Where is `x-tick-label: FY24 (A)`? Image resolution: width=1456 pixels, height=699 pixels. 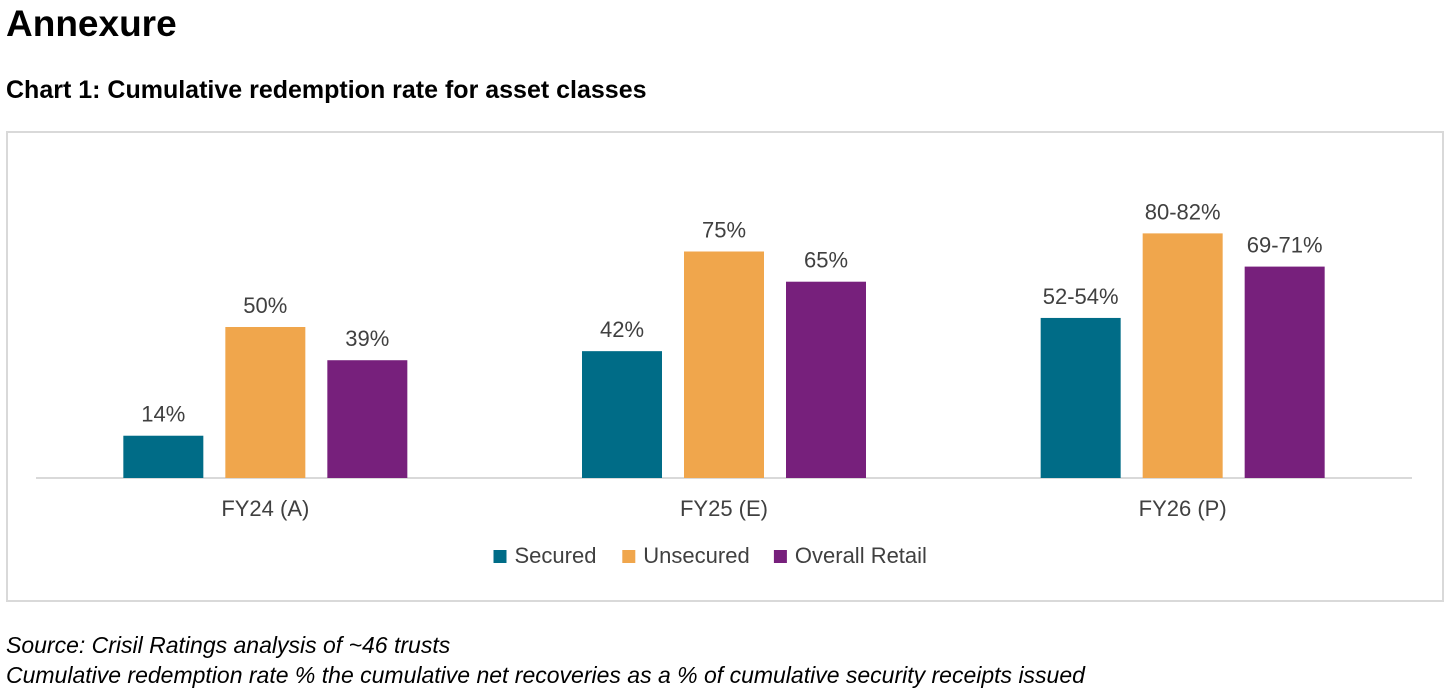 x-tick-label: FY24 (A) is located at coordinates (265, 508).